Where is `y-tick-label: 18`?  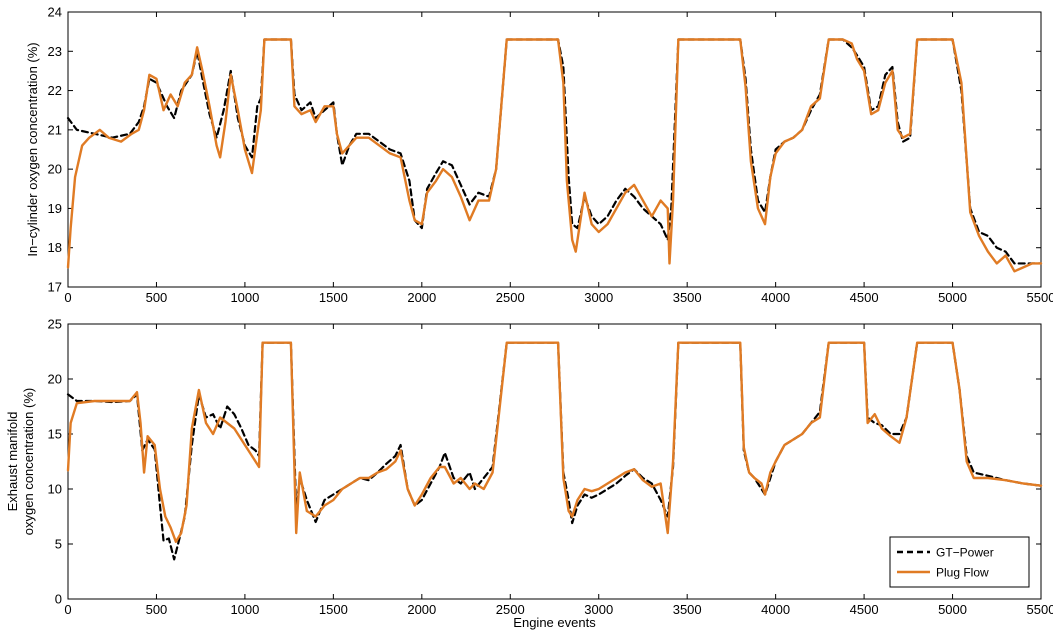
y-tick-label: 18 is located at coordinates (55, 247).